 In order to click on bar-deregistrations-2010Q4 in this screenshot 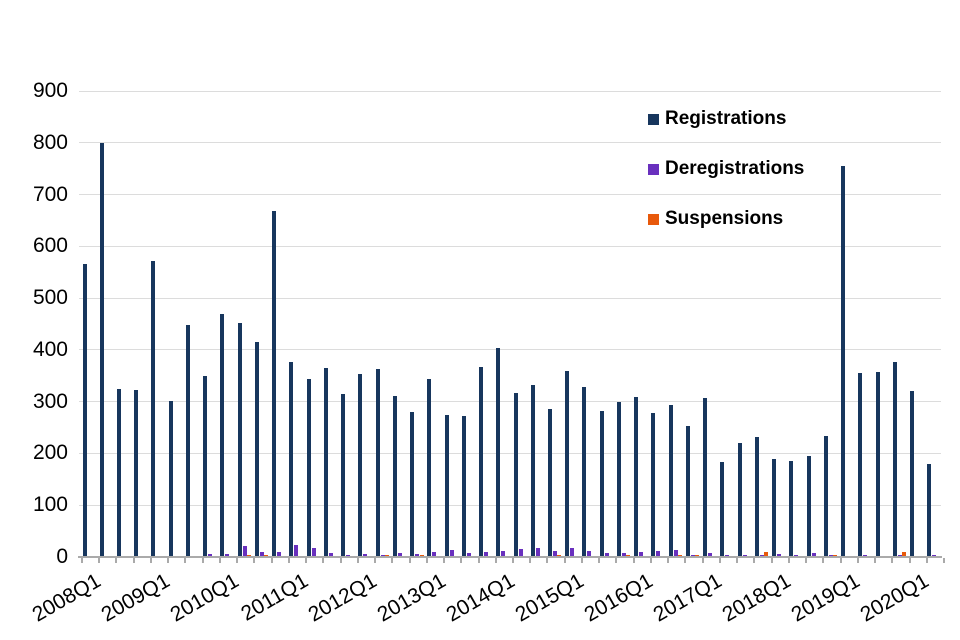, I will do `click(279, 554)`.